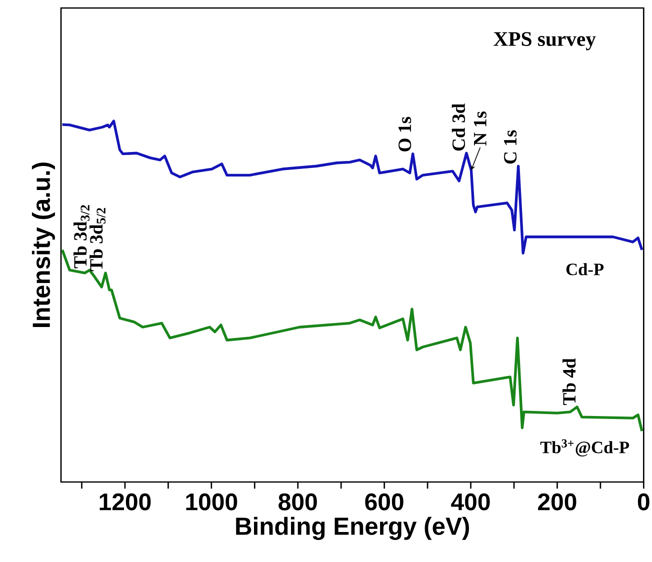 This screenshot has height=562, width=652. I want to click on x-axis-title: Binding Energy (eV), so click(352, 528).